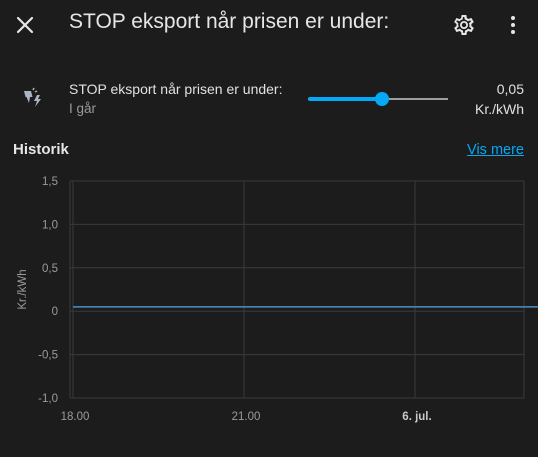 The image size is (538, 457). Describe the element at coordinates (176, 89) in the screenshot. I see `entity-name: STOP eksport når prisen er under:` at that location.